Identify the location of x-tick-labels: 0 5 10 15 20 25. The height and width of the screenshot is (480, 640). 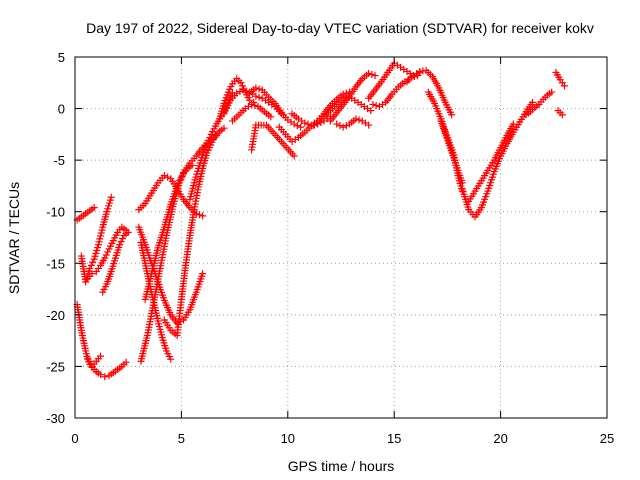
(342, 438).